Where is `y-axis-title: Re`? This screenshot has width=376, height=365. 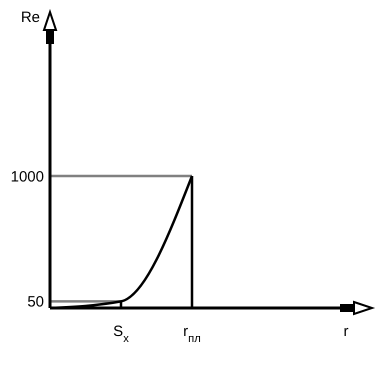
y-axis-title: Re is located at coordinates (30, 17).